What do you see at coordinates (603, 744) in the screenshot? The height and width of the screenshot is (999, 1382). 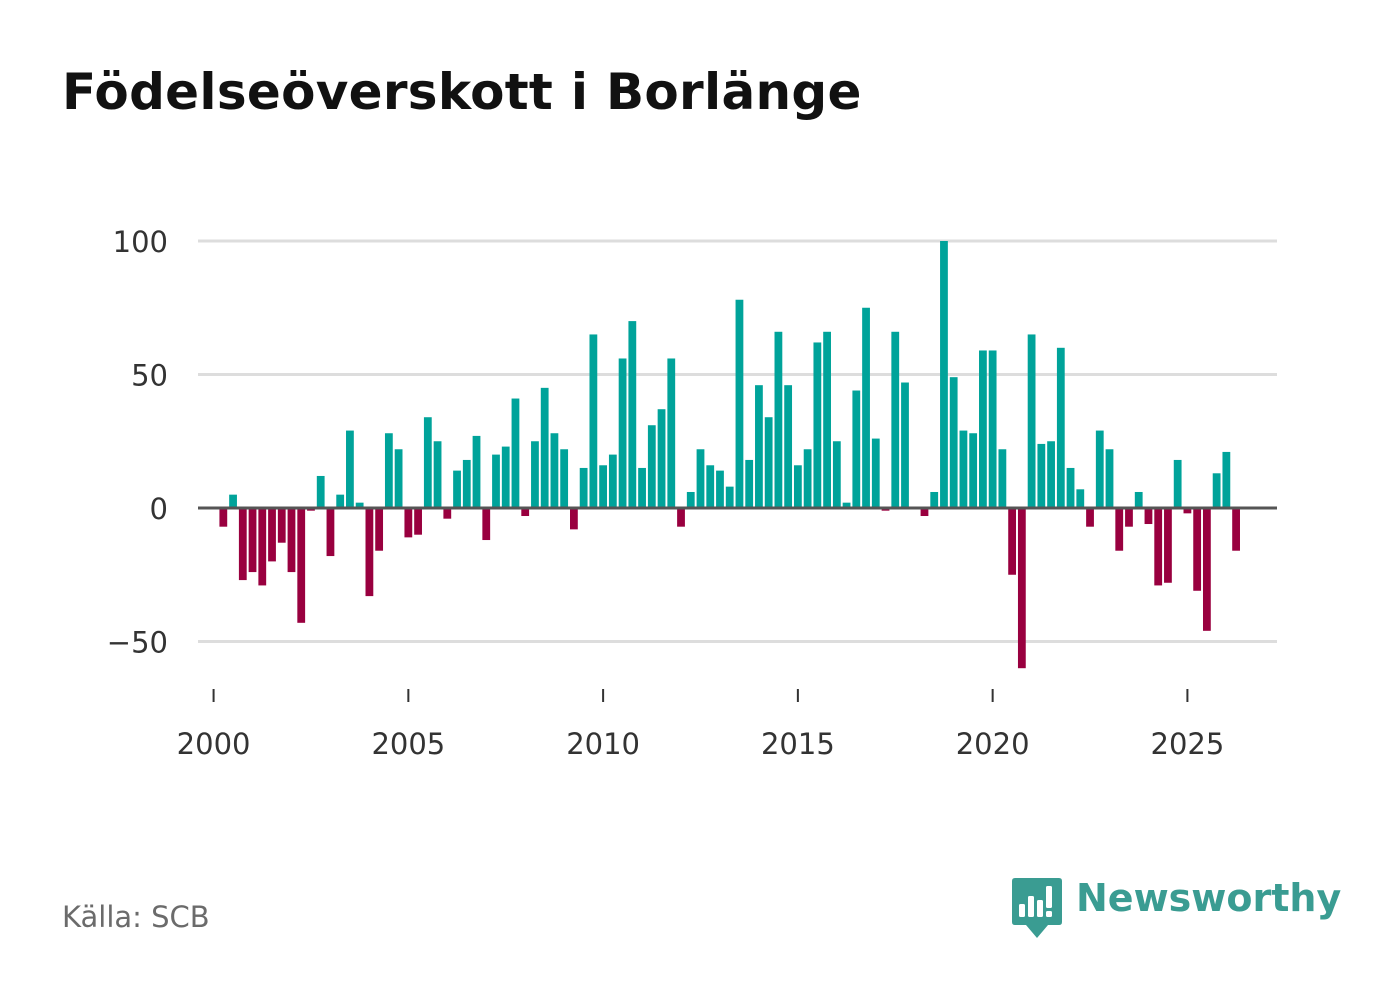 I see `x-tick-label: 2010` at bounding box center [603, 744].